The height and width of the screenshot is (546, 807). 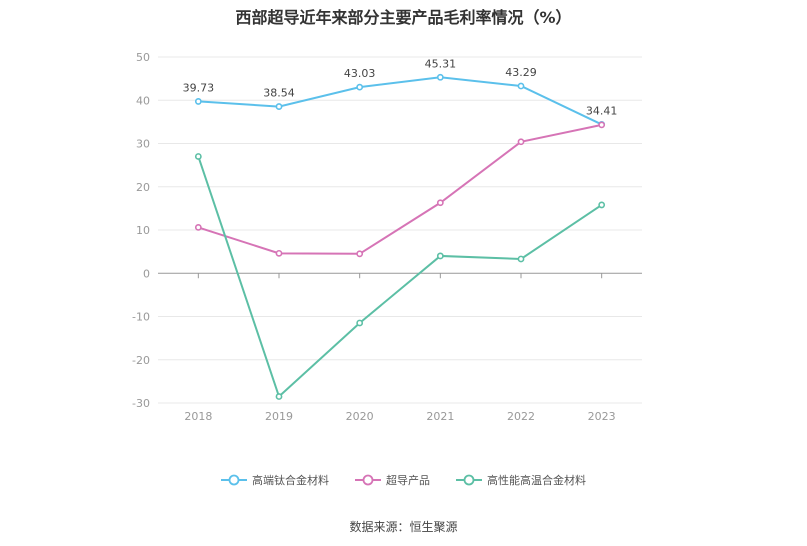 I want to click on y-tick-label: 50, so click(x=143, y=57).